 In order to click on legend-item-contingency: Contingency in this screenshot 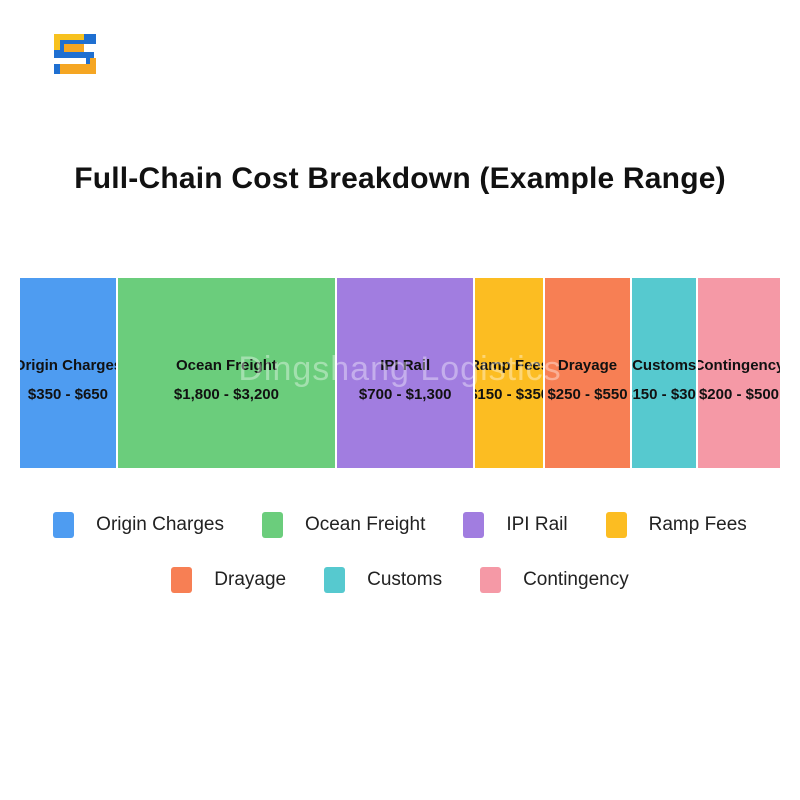, I will do `click(554, 580)`.